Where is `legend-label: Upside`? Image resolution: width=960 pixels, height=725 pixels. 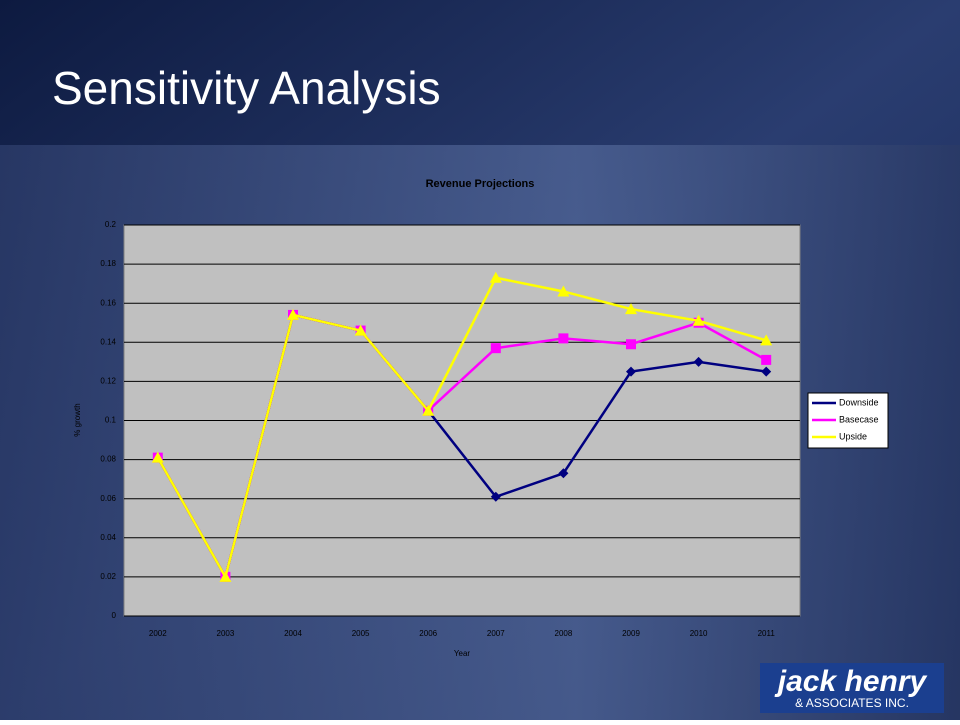 legend-label: Upside is located at coordinates (853, 436).